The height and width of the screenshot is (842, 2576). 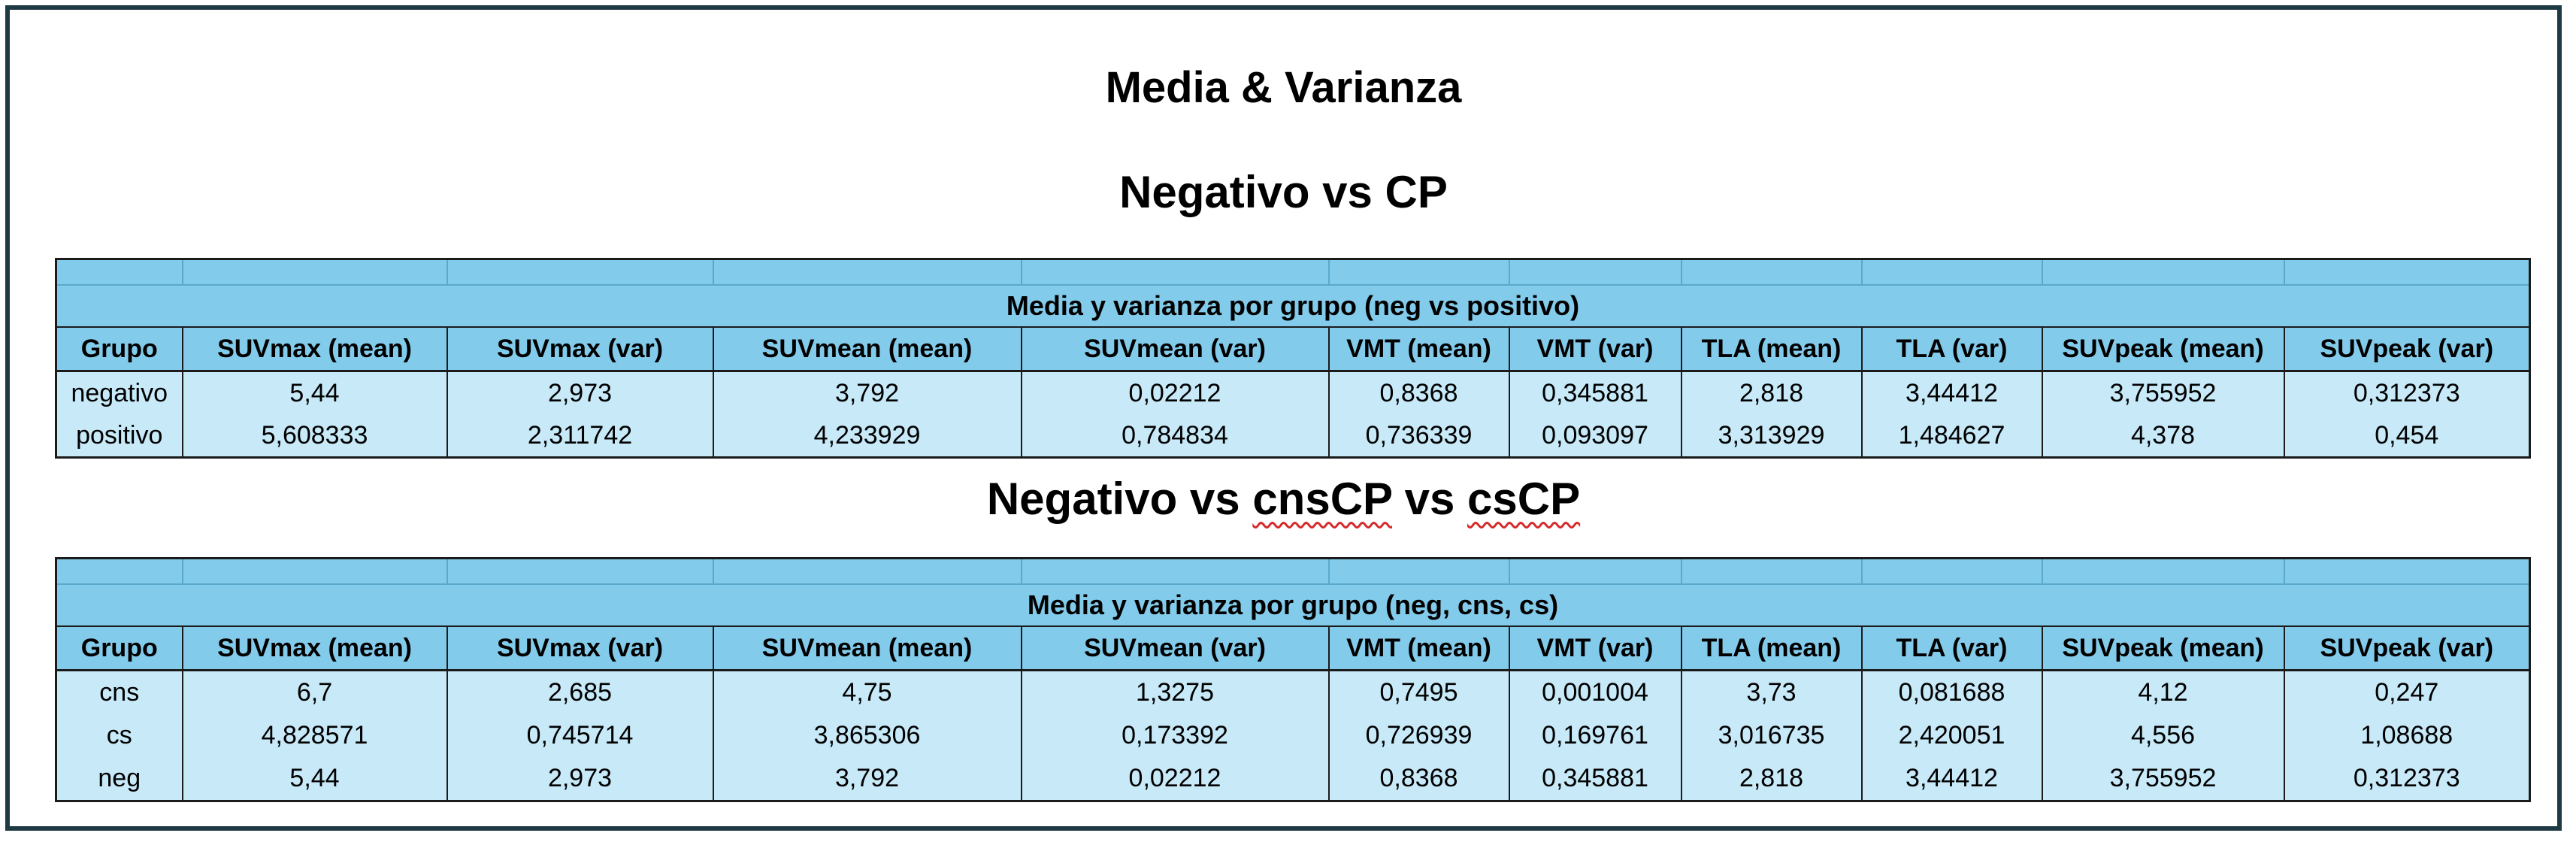 What do you see at coordinates (1175, 735) in the screenshot?
I see `table-cell: 0,173392` at bounding box center [1175, 735].